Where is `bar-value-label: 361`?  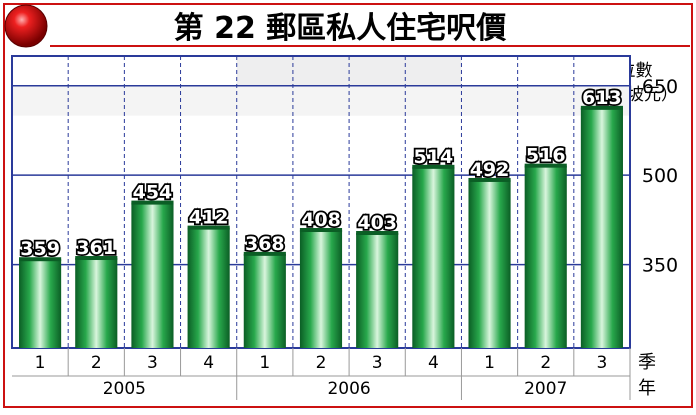
bar-value-label: 361 is located at coordinates (96, 248).